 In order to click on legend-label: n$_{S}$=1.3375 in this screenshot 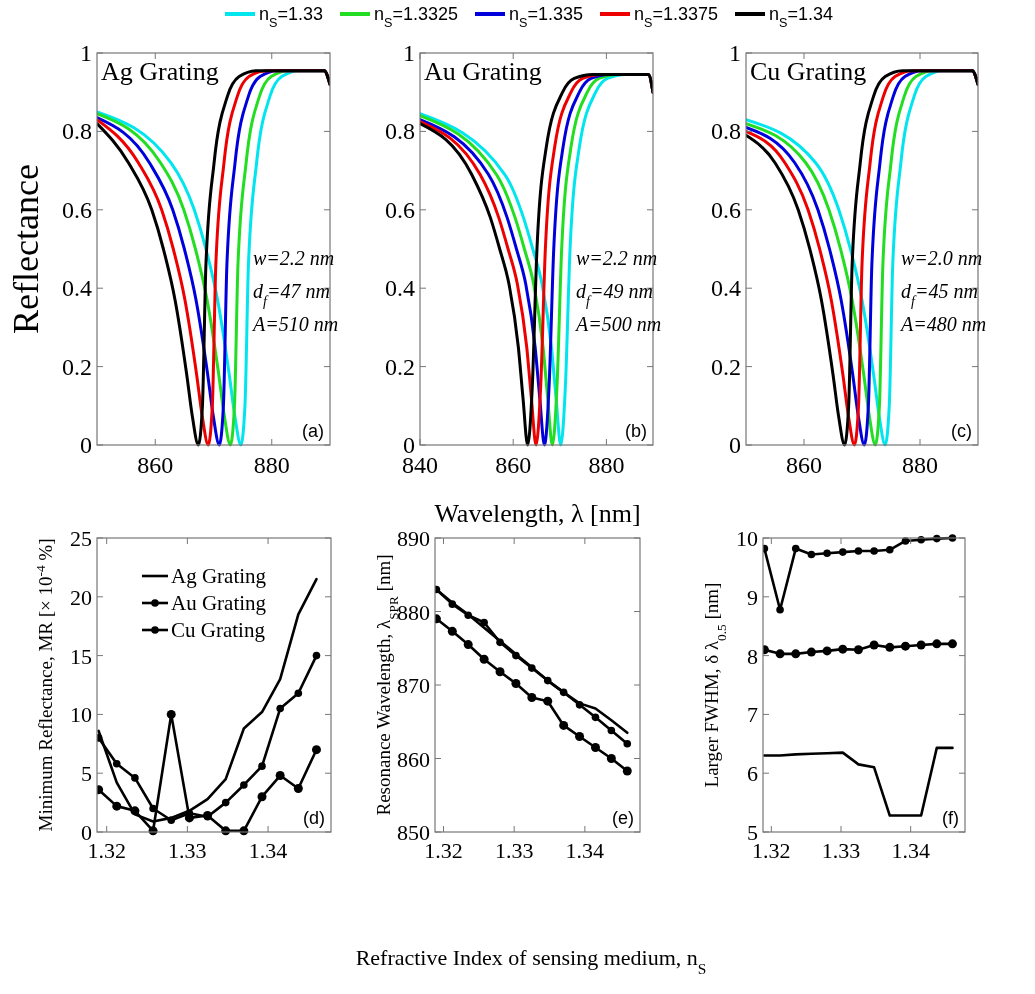, I will do `click(676, 17)`.